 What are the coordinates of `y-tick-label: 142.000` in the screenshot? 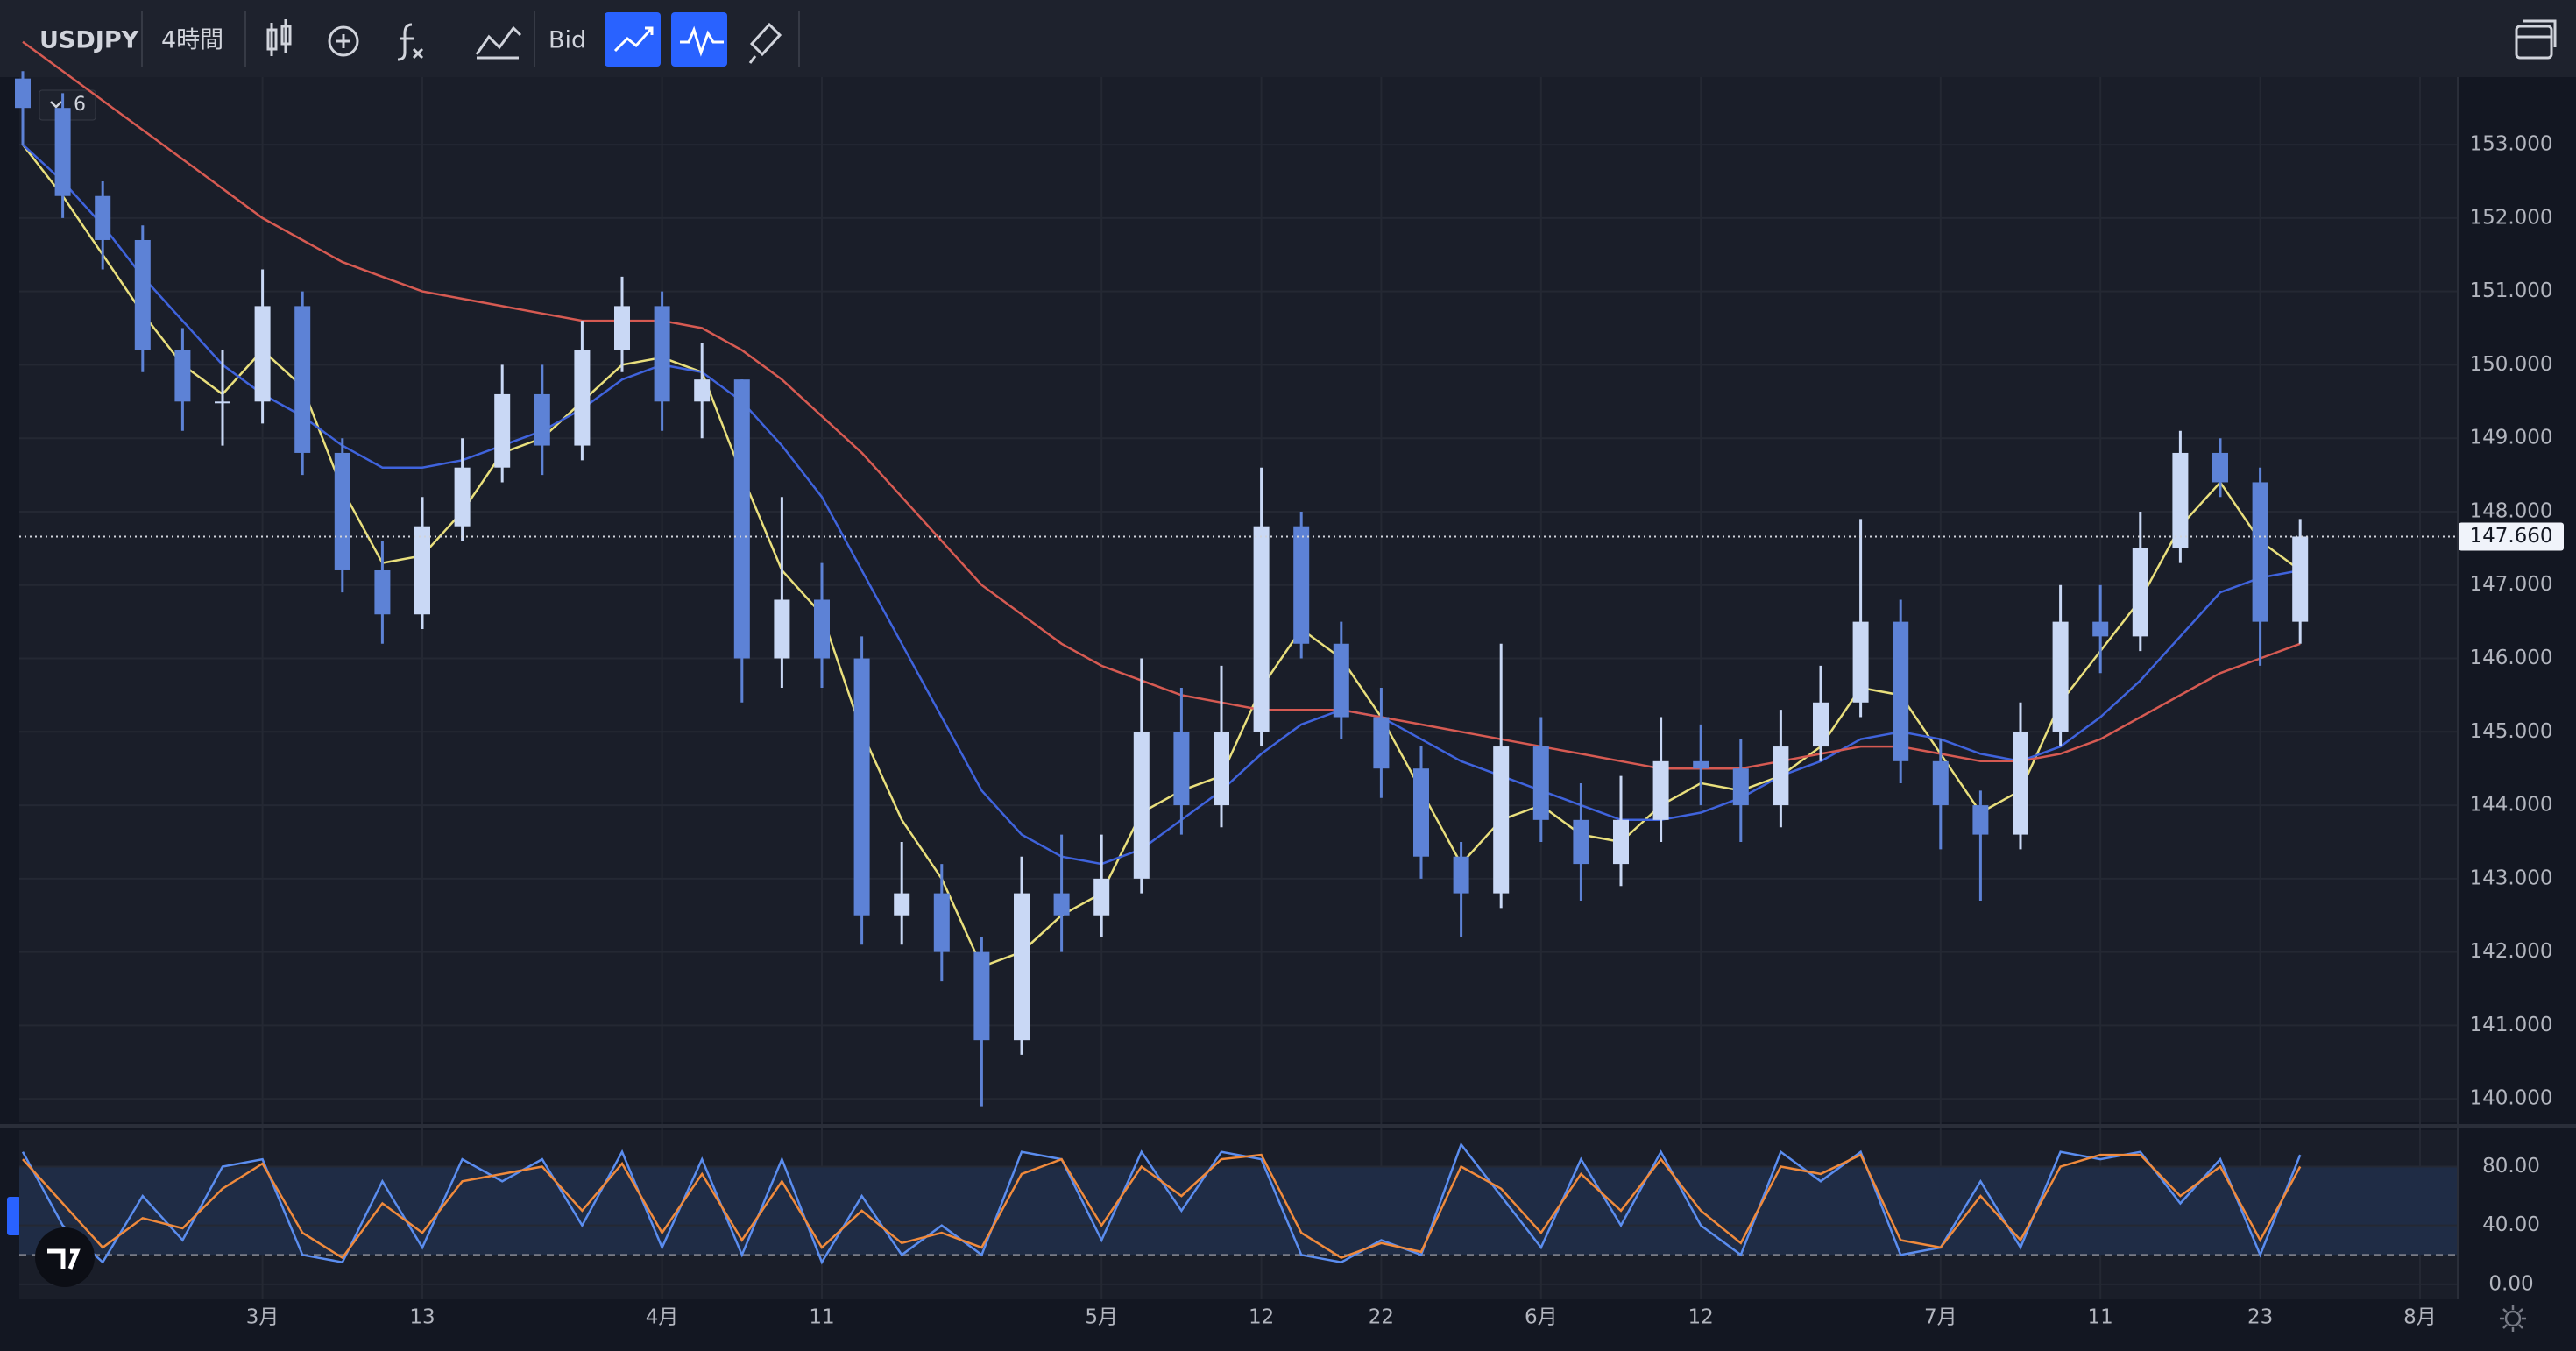 It's located at (2510, 952).